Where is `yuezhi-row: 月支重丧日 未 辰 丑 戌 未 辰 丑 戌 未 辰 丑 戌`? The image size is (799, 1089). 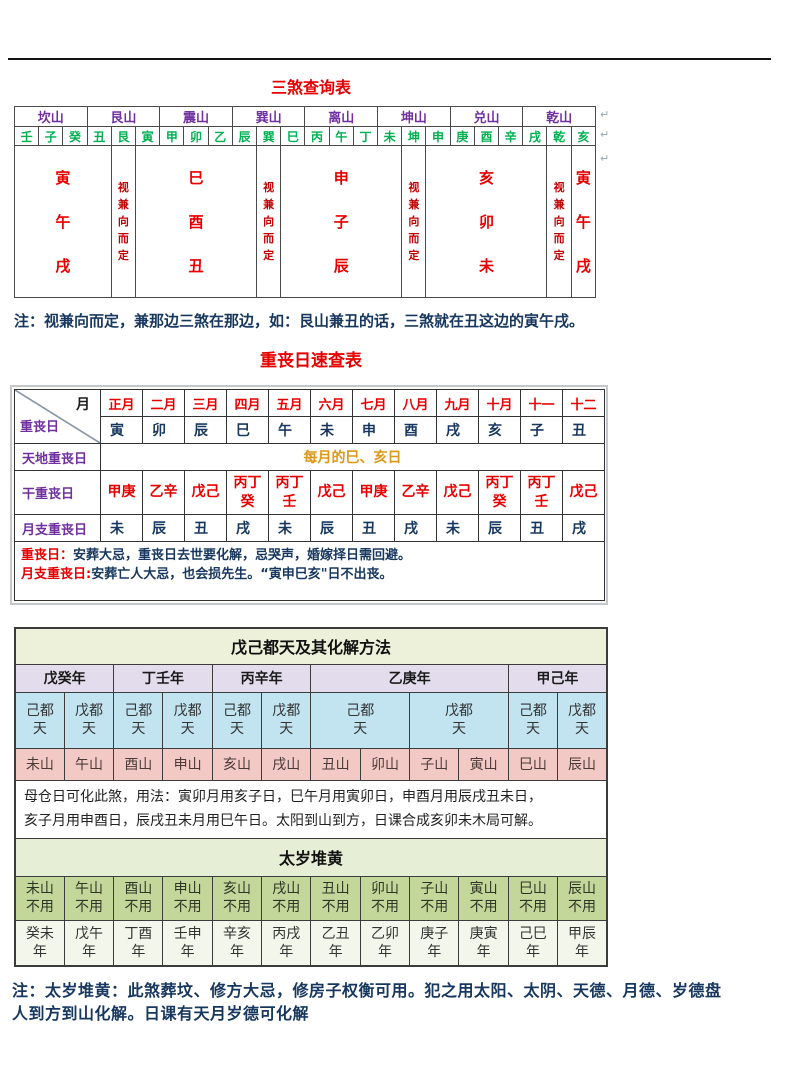 yuezhi-row: 月支重丧日 未 辰 丑 戌 未 辰 丑 戌 未 辰 丑 戌 is located at coordinates (309, 528).